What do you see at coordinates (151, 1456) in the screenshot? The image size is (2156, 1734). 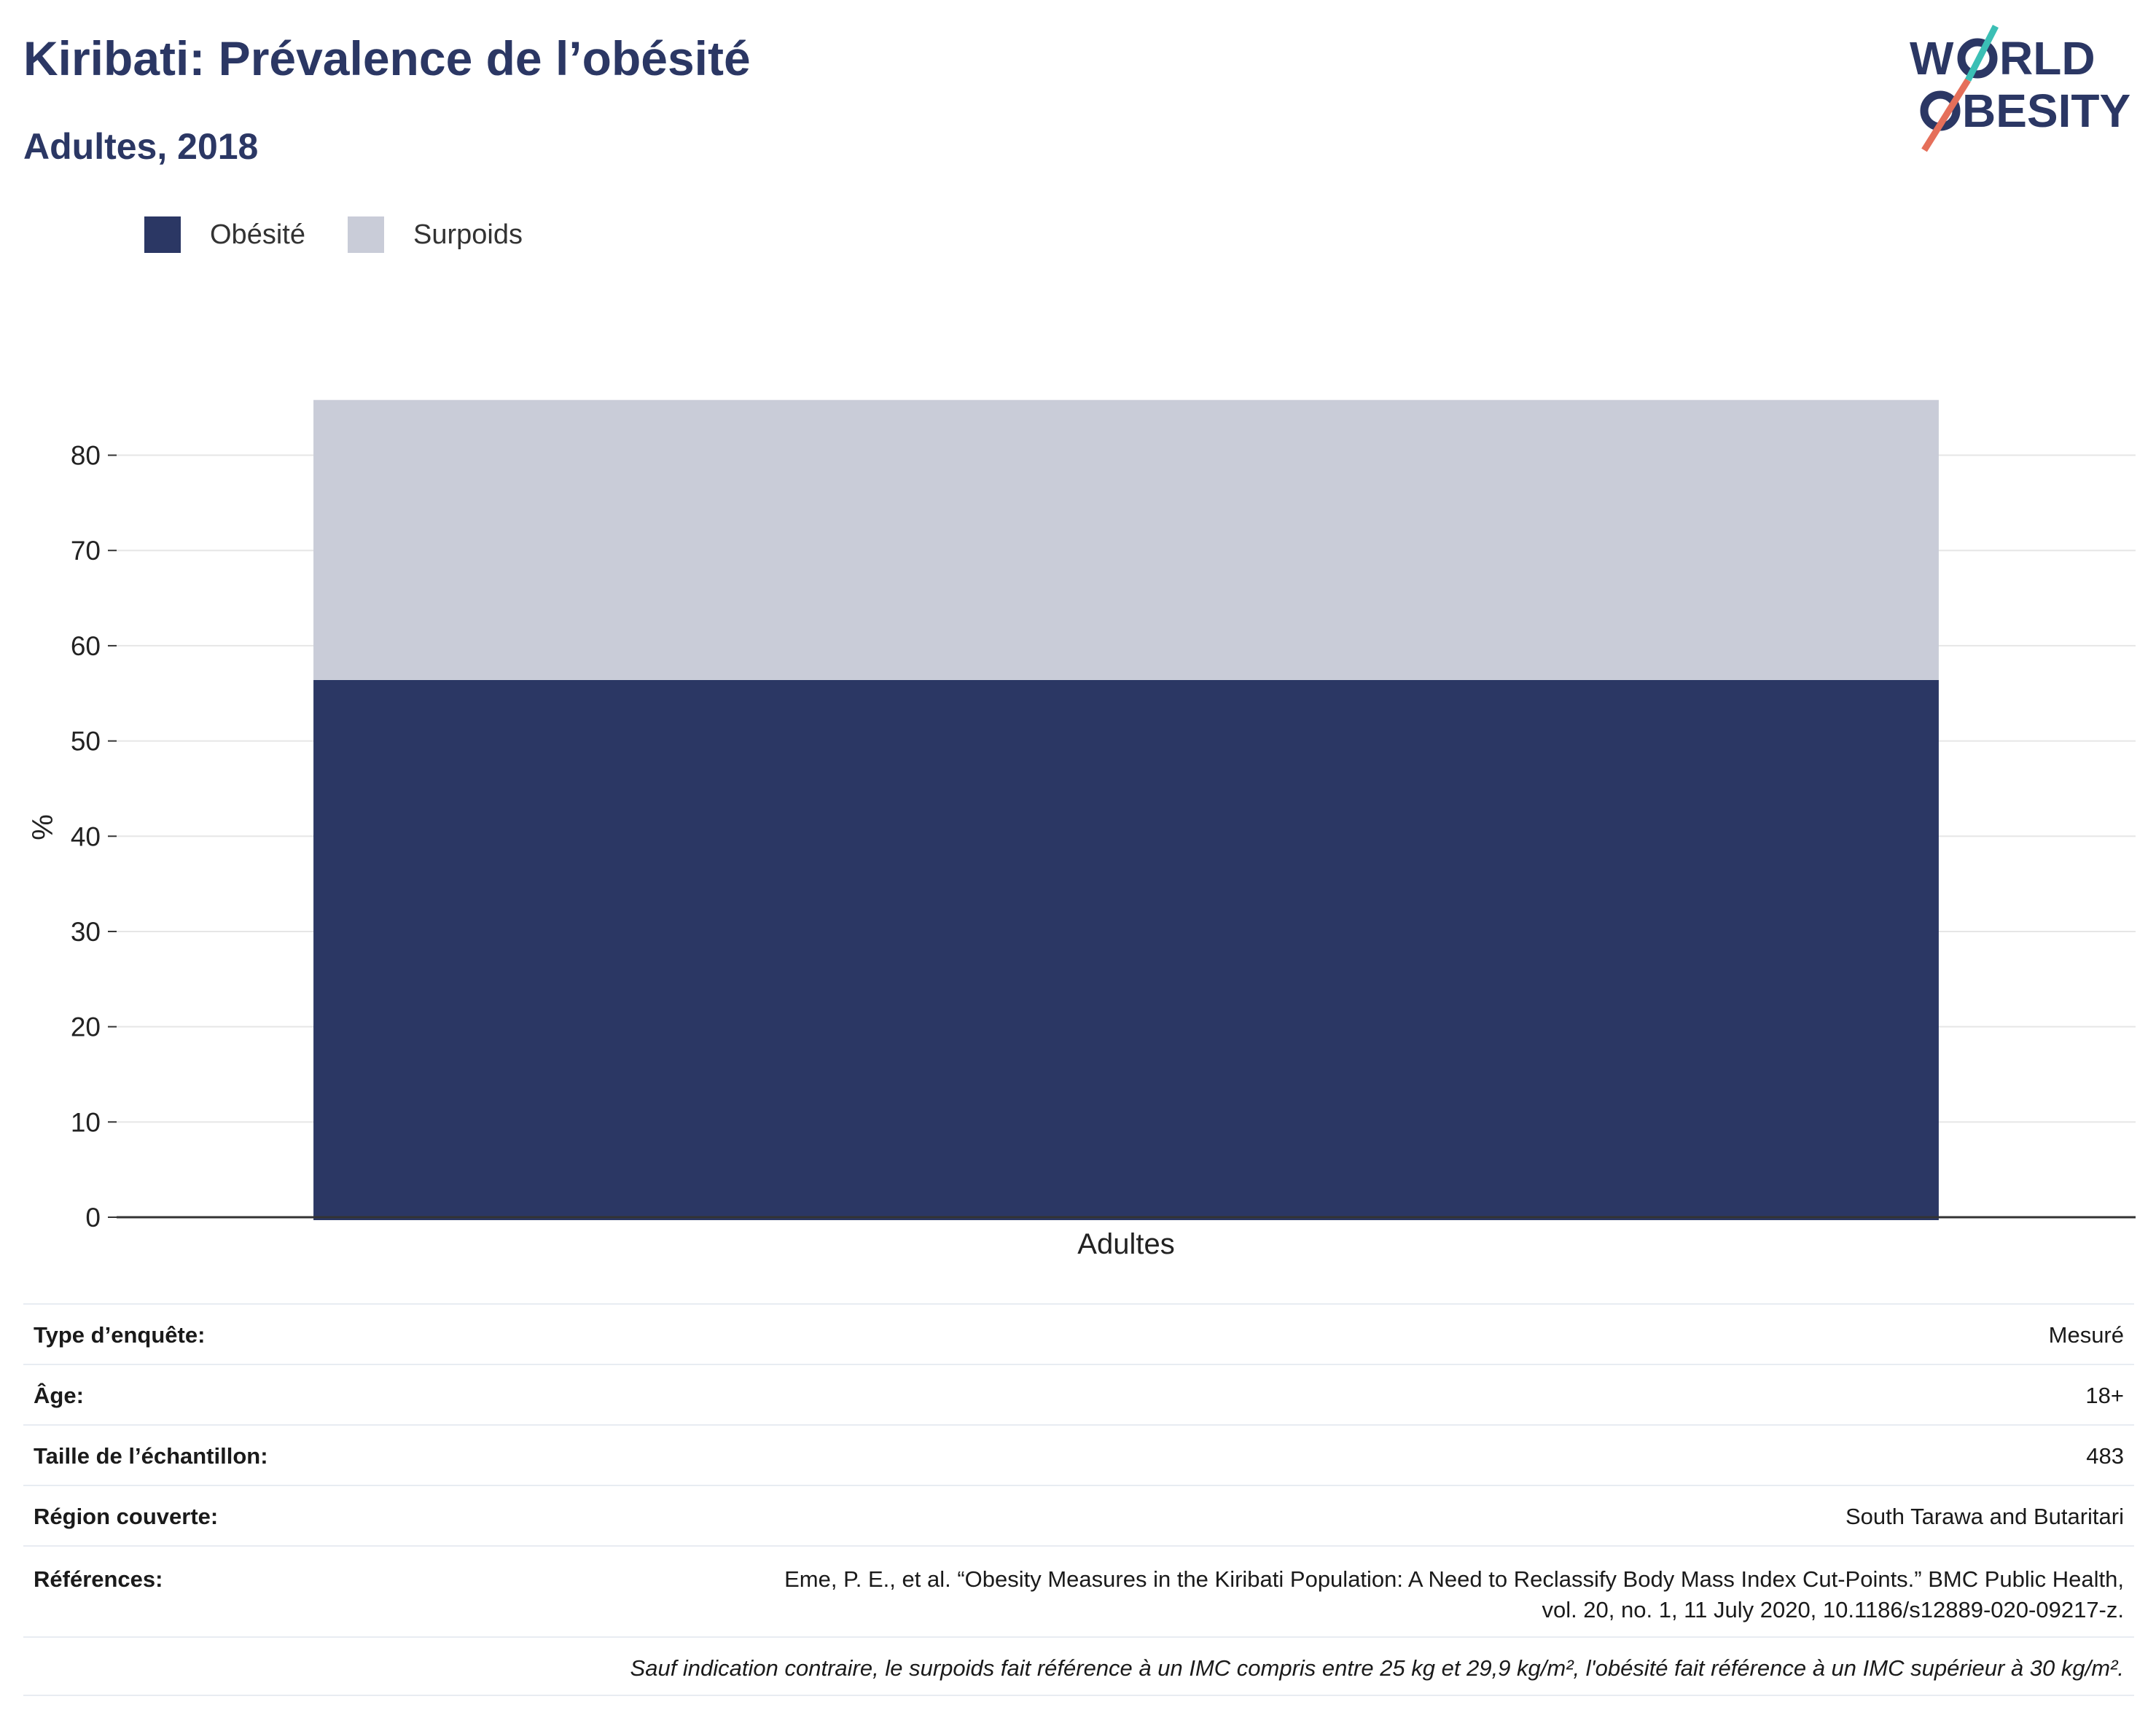 I see `sample-size-label: Taille de l’échantillon:` at bounding box center [151, 1456].